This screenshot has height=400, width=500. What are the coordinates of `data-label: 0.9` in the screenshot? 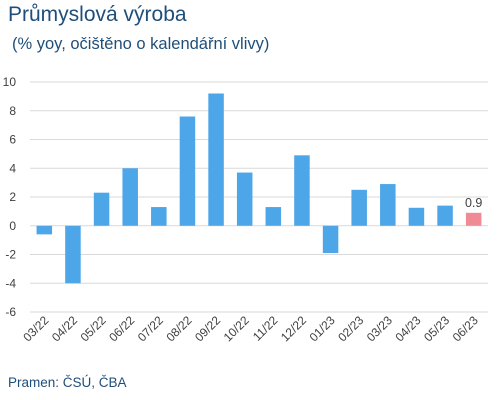 It's located at (473, 203).